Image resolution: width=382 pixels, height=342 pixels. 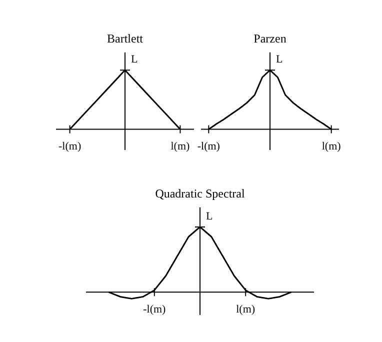 What do you see at coordinates (125, 38) in the screenshot?
I see `chart-title: Bartlett` at bounding box center [125, 38].